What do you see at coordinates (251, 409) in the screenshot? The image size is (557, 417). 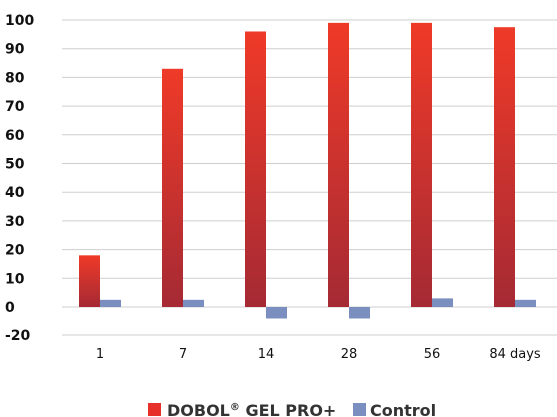 I see `legend-label-dobol: DOBOL® GEL PRO+` at bounding box center [251, 409].